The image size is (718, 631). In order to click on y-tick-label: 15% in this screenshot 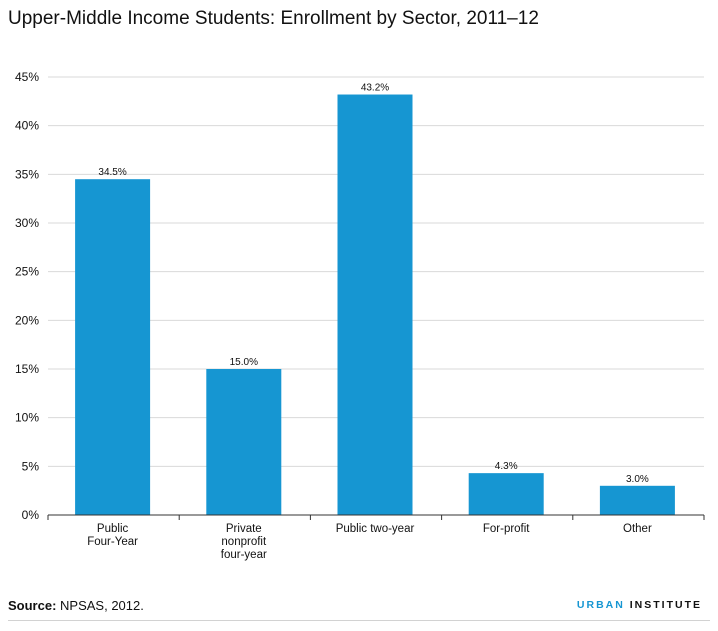, I will do `click(27, 369)`.